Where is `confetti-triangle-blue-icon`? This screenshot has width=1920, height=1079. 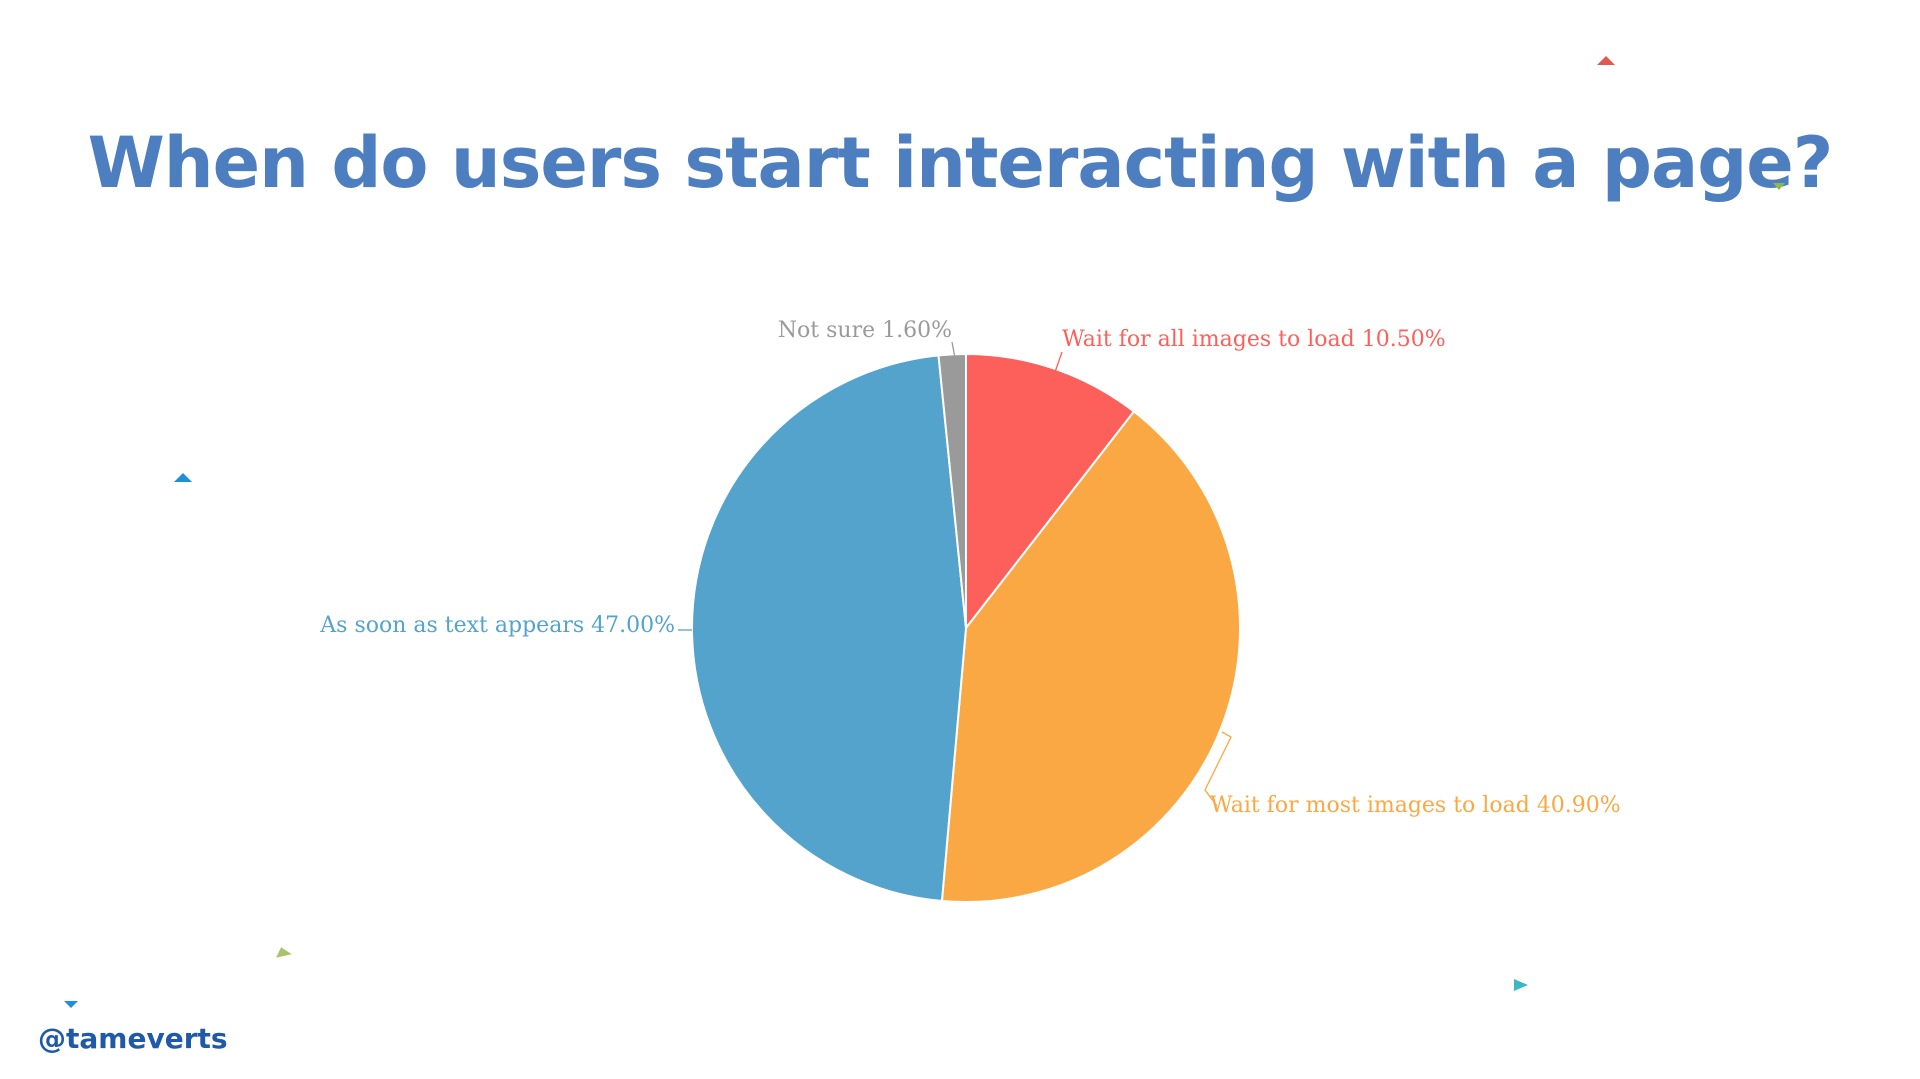
confetti-triangle-blue-icon is located at coordinates (183, 477).